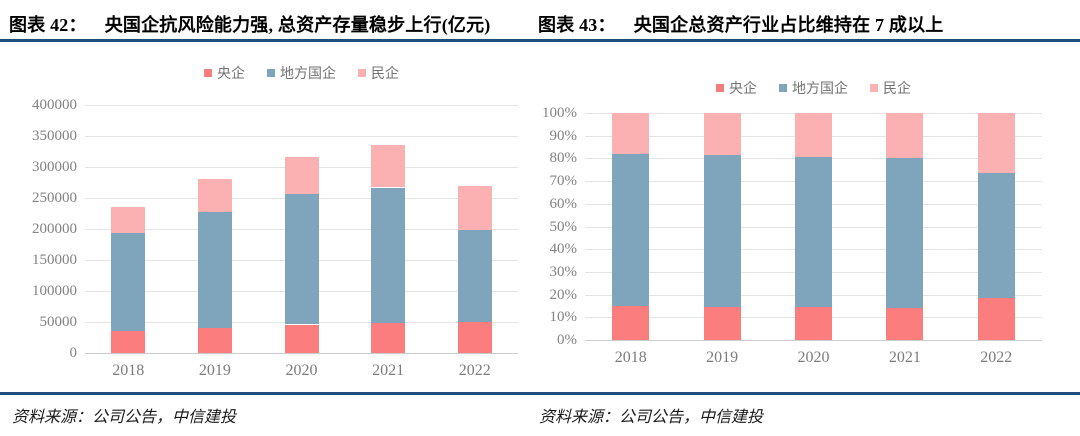 The height and width of the screenshot is (436, 1080). Describe the element at coordinates (48, 25) in the screenshot. I see `figure-42-label: 图表 42：` at that location.